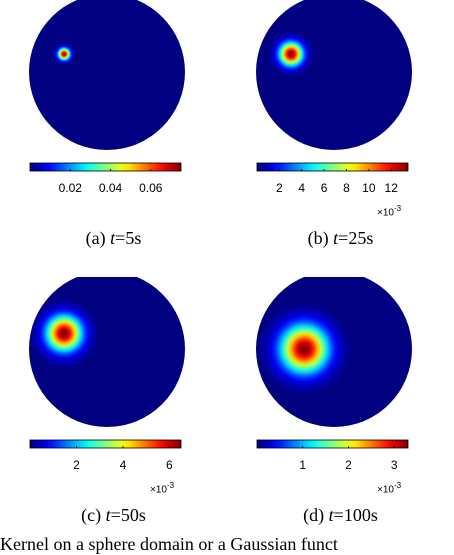  What do you see at coordinates (348, 465) in the screenshot?
I see `colorbar-tick-label-d-1: 2` at bounding box center [348, 465].